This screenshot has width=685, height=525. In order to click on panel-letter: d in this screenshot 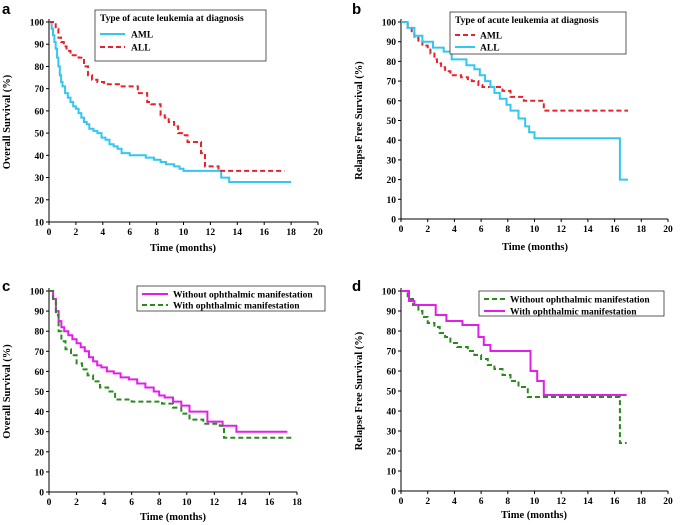, I will do `click(356, 286)`.